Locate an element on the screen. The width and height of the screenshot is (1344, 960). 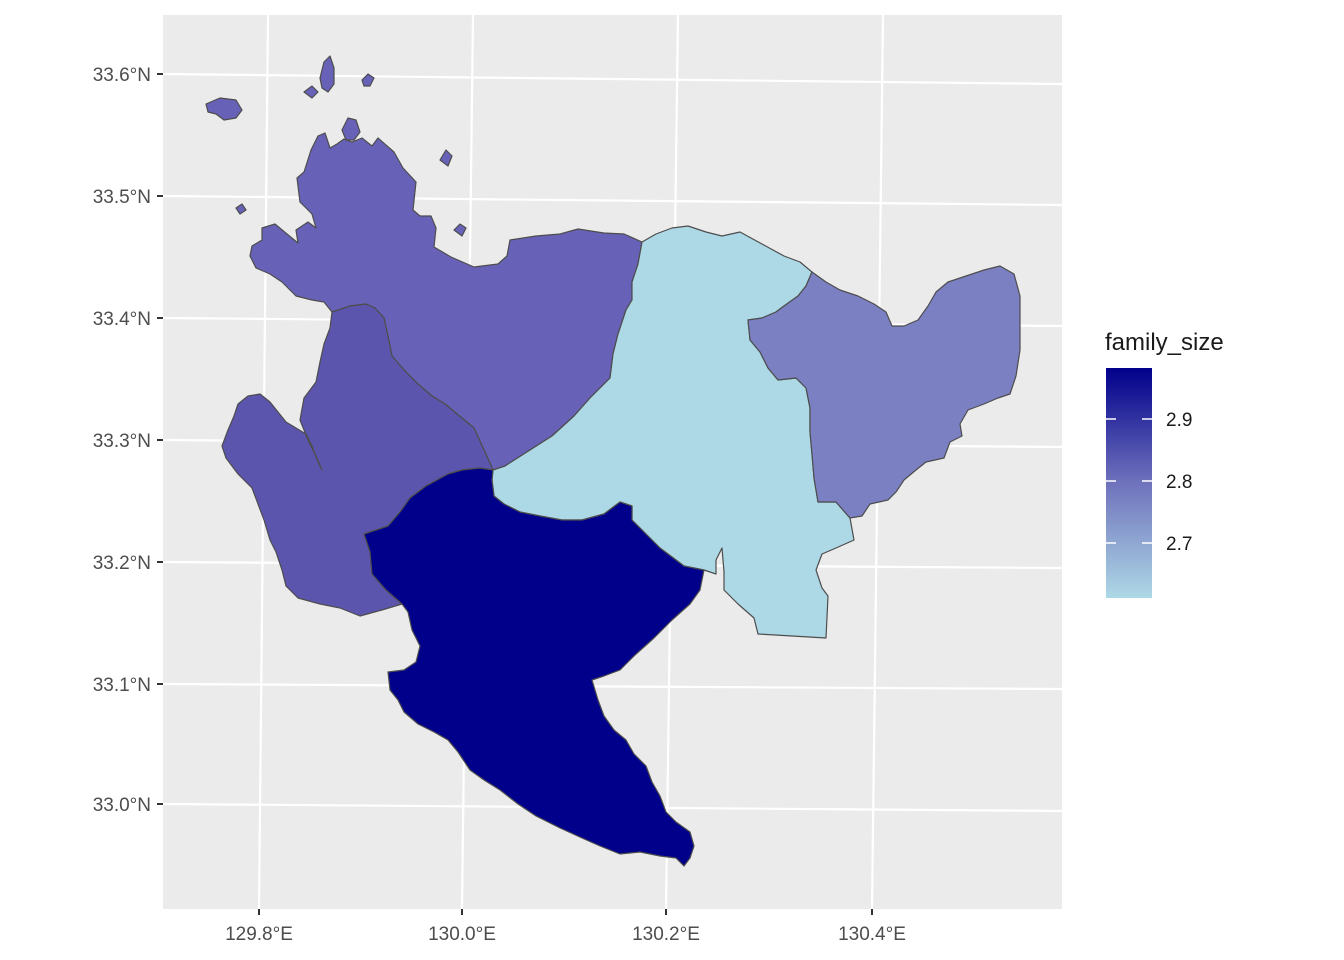
x-tick-label: 130.0°E is located at coordinates (462, 934).